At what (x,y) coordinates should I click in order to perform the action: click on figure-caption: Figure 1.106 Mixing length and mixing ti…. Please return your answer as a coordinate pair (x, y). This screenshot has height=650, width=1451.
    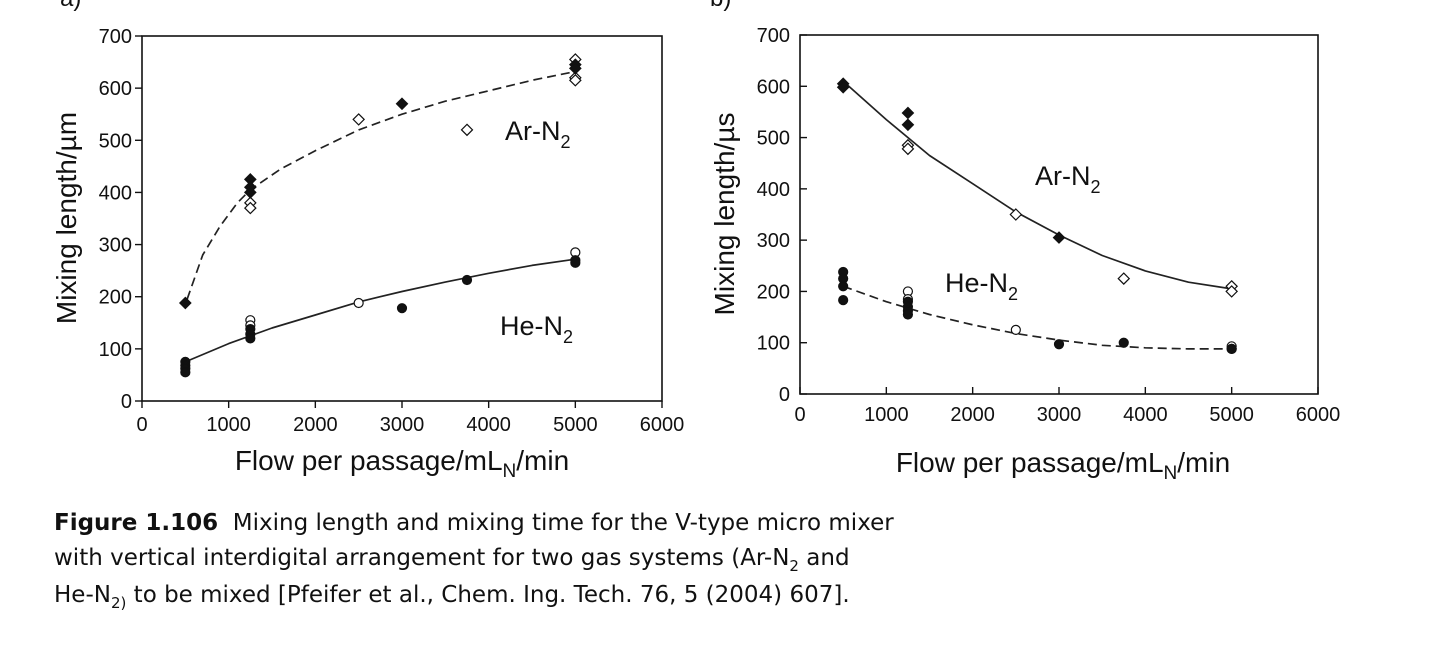
    Looking at the image, I should click on (554, 560).